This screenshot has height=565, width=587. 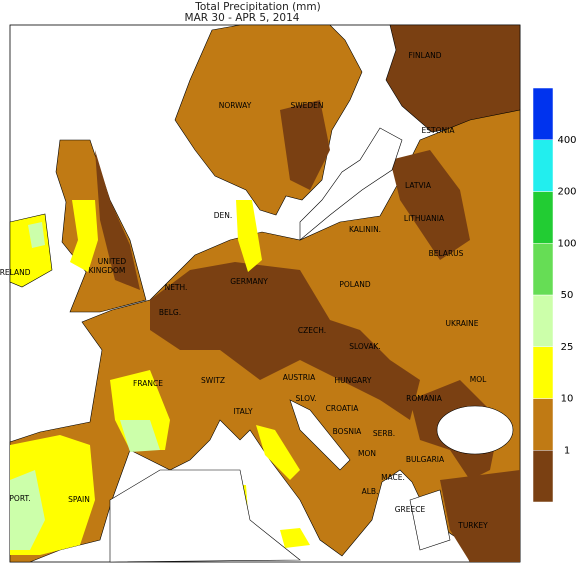 I want to click on country-label: BELARUS, so click(x=446, y=253).